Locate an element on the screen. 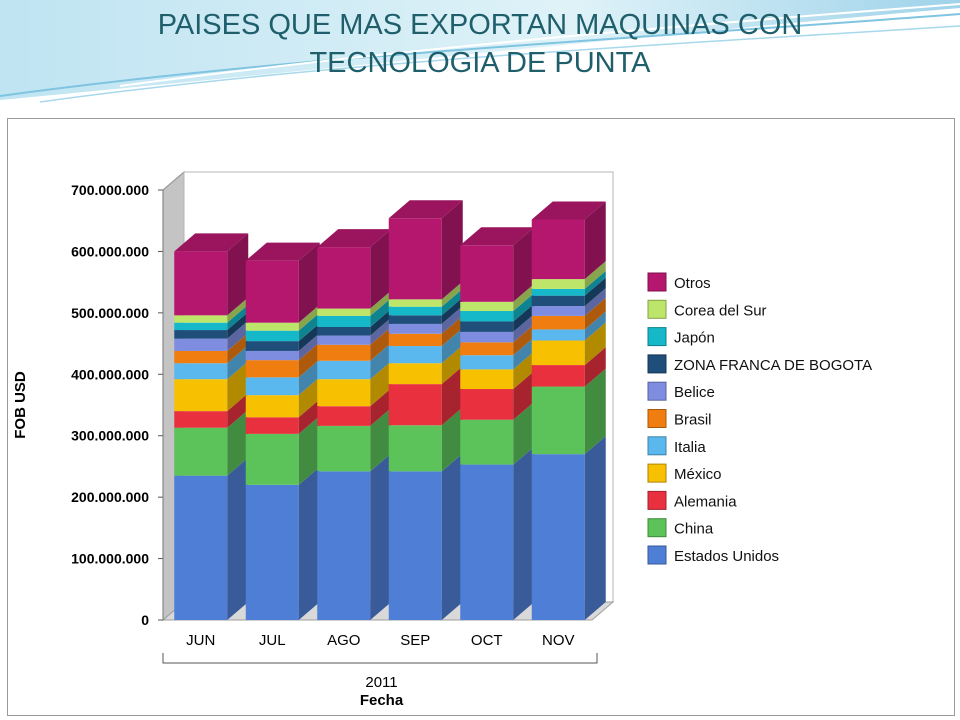 This screenshot has width=960, height=720. title-line-2: TECNOLOGIA DE PUNTA is located at coordinates (480, 63).